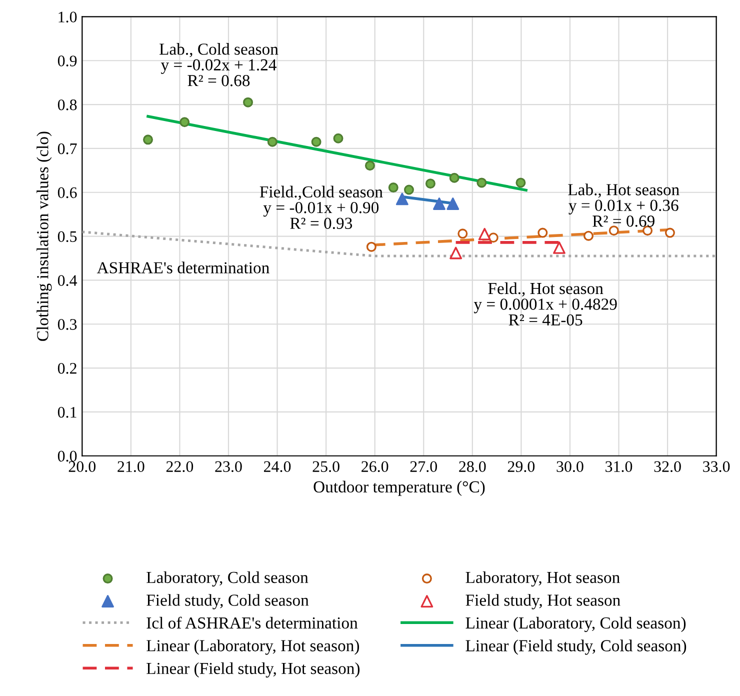 This screenshot has height=696, width=740. Describe the element at coordinates (277, 466) in the screenshot. I see `x-tick-label: 24.0` at that location.